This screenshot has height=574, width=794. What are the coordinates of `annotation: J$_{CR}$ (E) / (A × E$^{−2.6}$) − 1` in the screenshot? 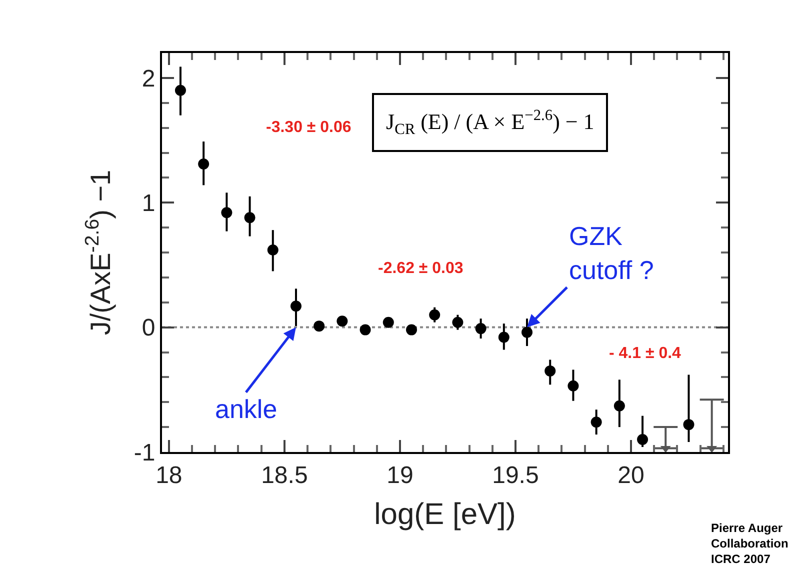 It's located at (490, 122).